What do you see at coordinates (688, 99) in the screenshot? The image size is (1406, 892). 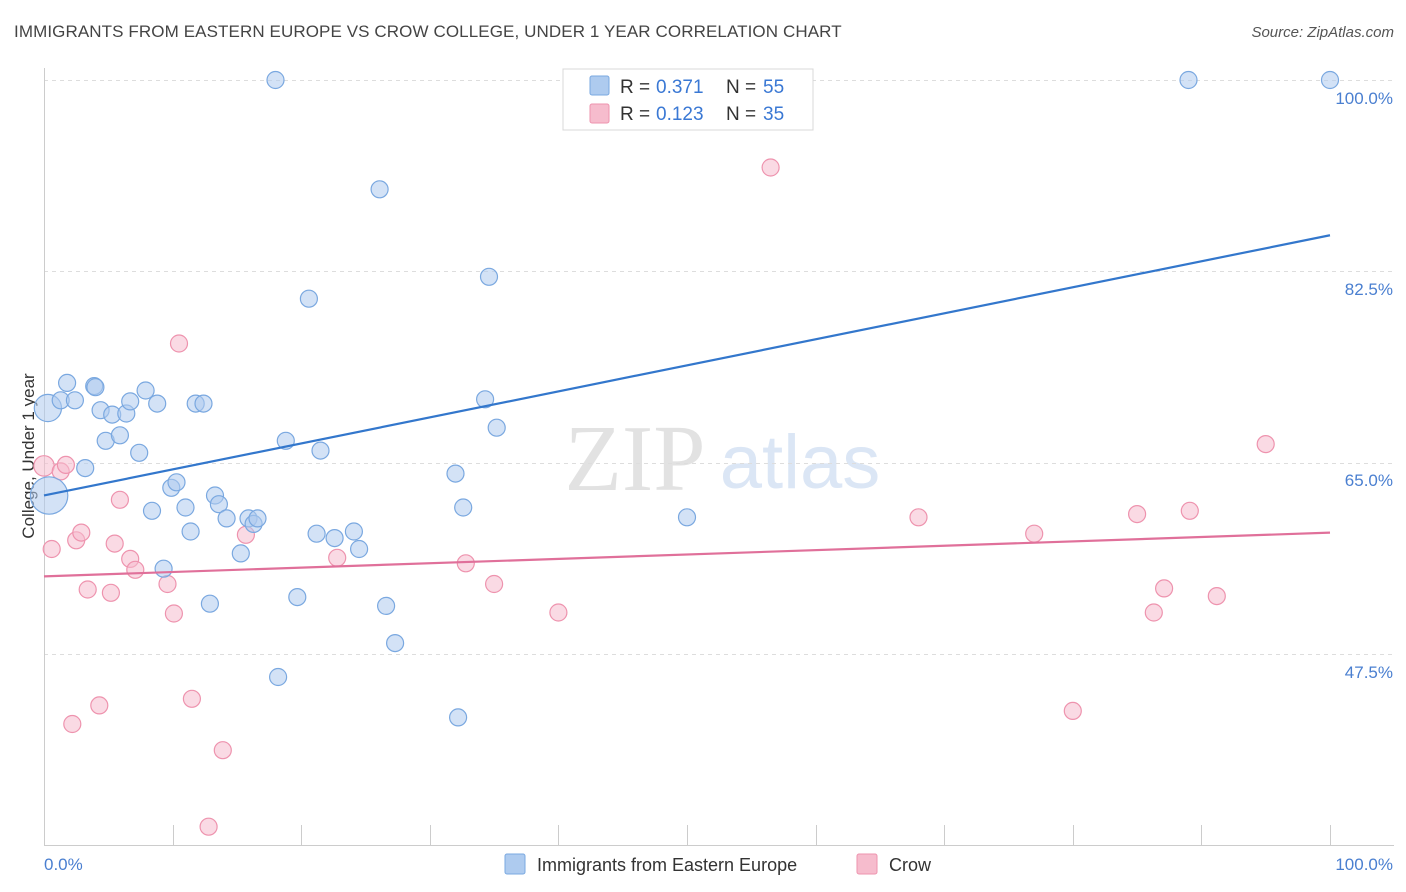 I see `correlation-legend: R = 0.371 N = 55 R = 0.123 N = 35` at bounding box center [688, 99].